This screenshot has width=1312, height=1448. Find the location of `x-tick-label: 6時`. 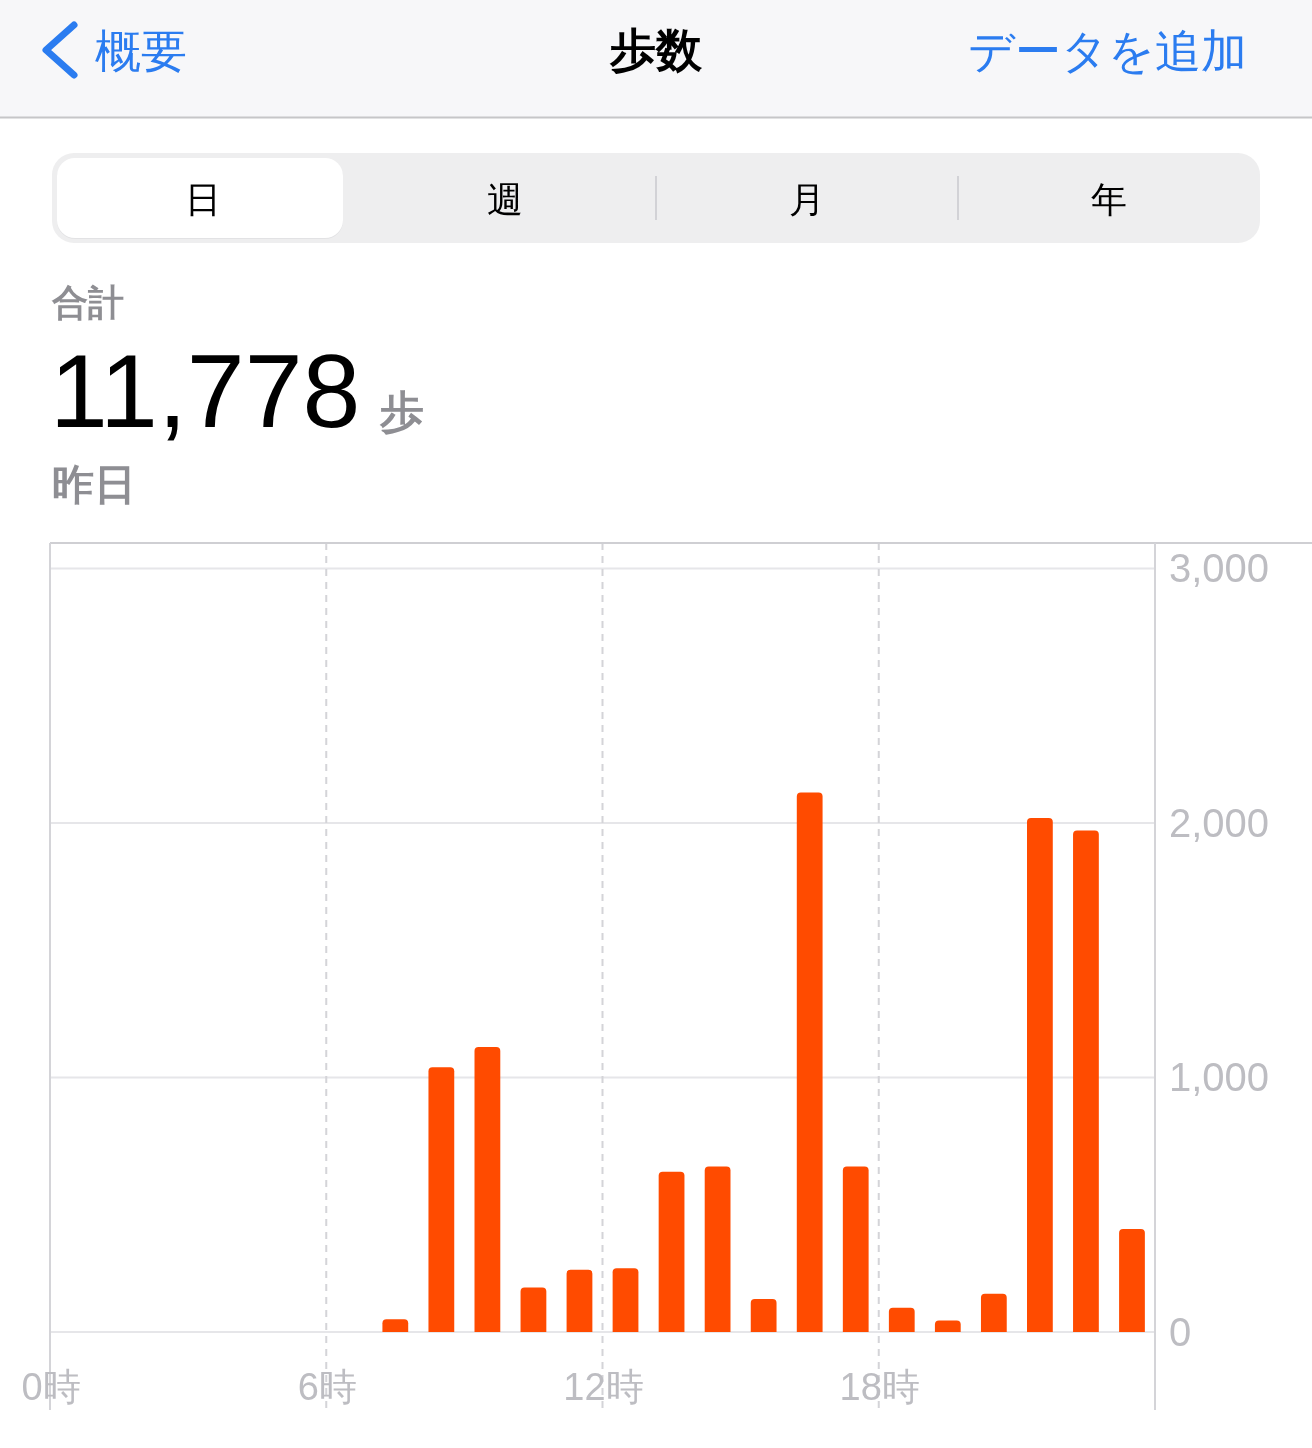

x-tick-label: 6時 is located at coordinates (327, 1387).